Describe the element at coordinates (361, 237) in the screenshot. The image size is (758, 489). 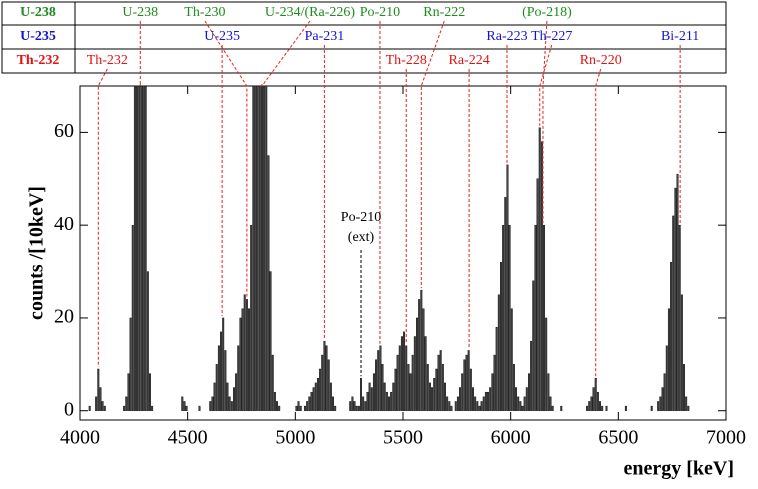
I see `annotation-text: (ext)` at that location.